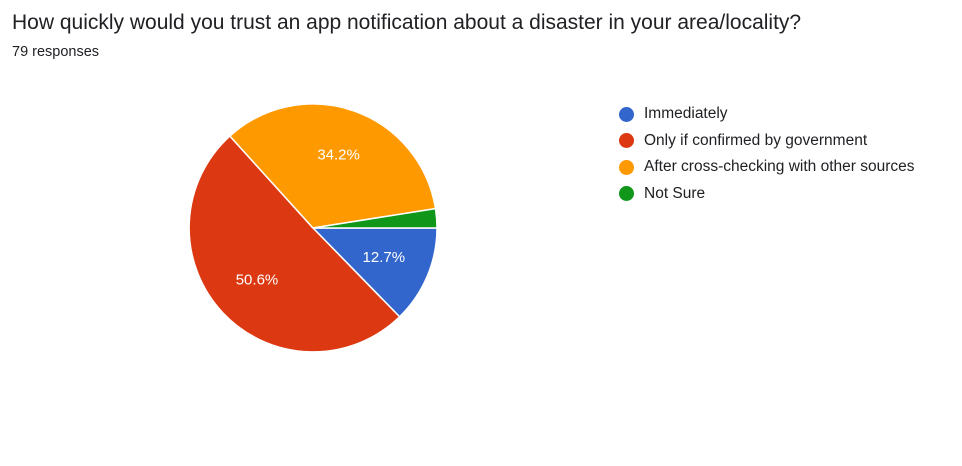 Image resolution: width=962 pixels, height=466 pixels. Describe the element at coordinates (384, 257) in the screenshot. I see `slice-label-1: 12.7%` at that location.